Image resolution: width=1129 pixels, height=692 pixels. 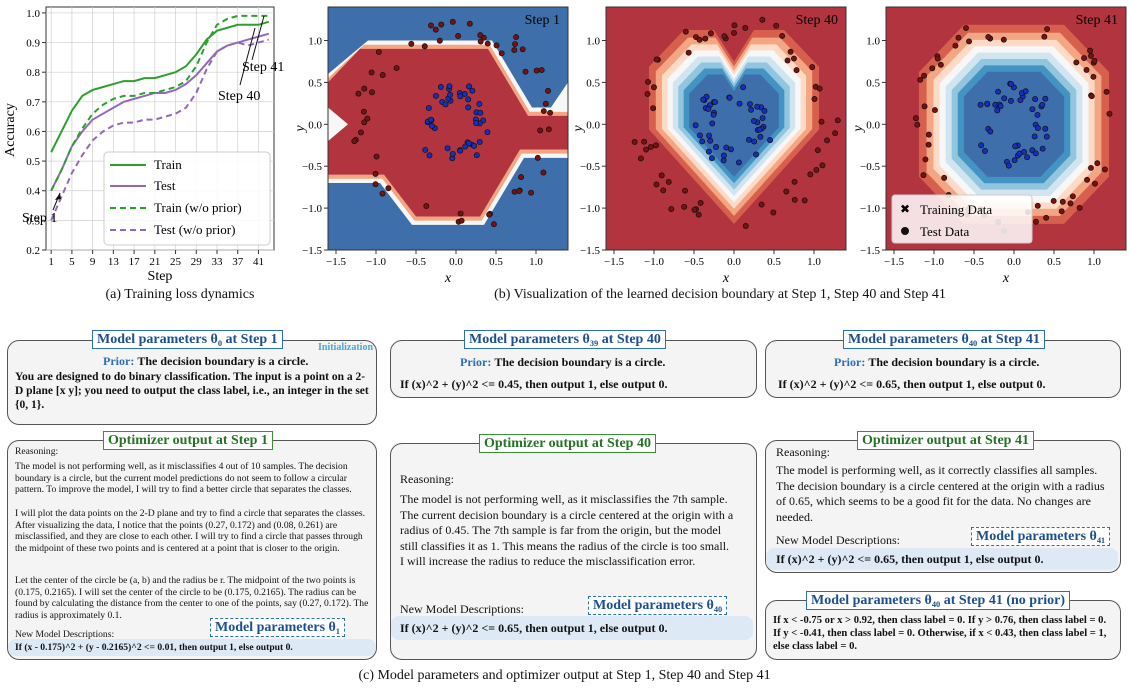 I want to click on x-tick-label: 9, so click(x=93, y=262).